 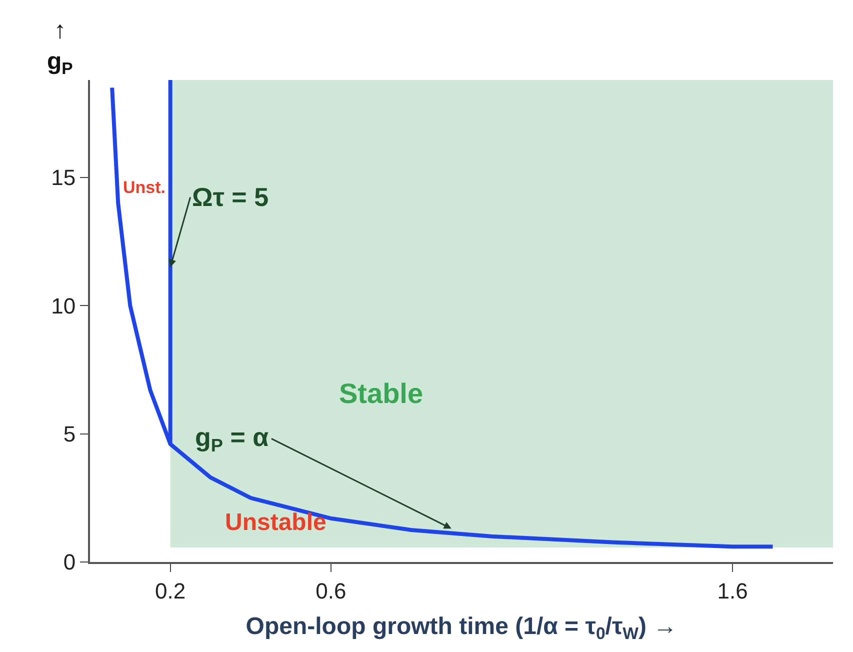 What do you see at coordinates (381, 393) in the screenshot?
I see `band-label: Stable` at bounding box center [381, 393].